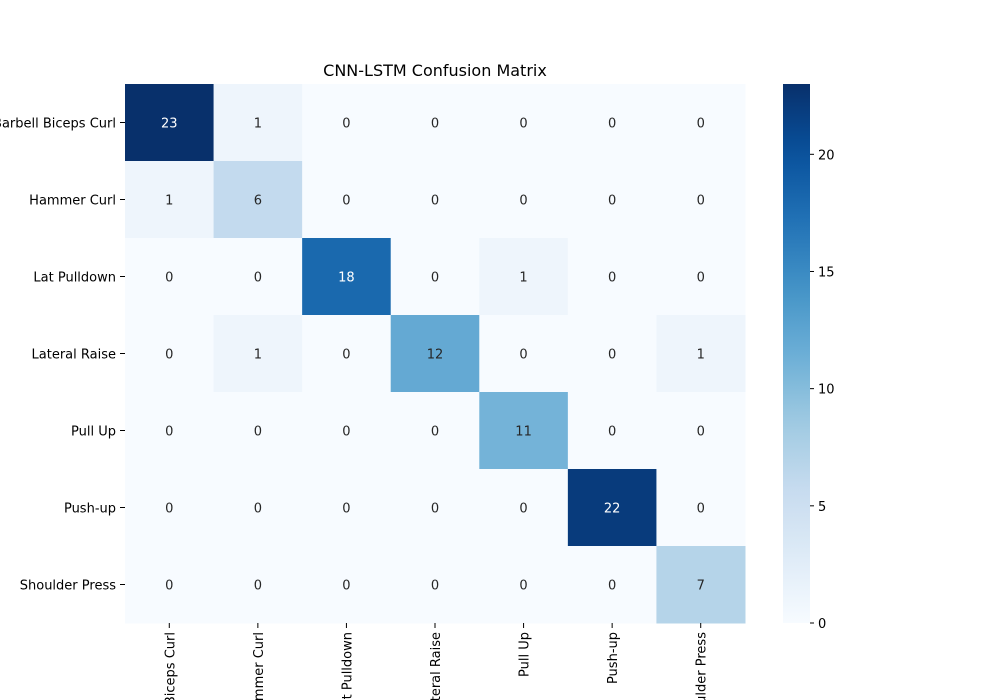 This screenshot has width=1000, height=700. I want to click on colorbar: 0 5 10 15 20, so click(809, 358).